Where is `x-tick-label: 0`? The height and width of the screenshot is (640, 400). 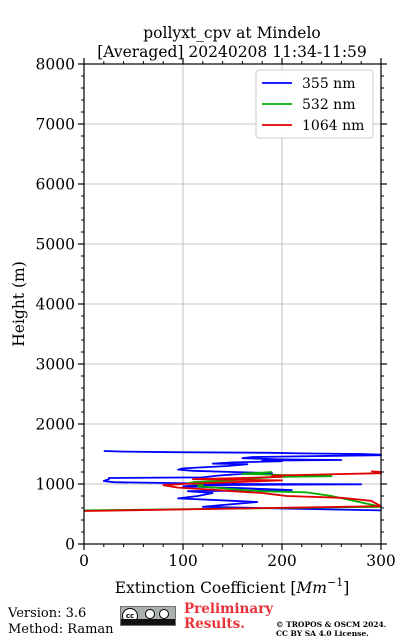 x-tick-label: 0 is located at coordinates (84, 561).